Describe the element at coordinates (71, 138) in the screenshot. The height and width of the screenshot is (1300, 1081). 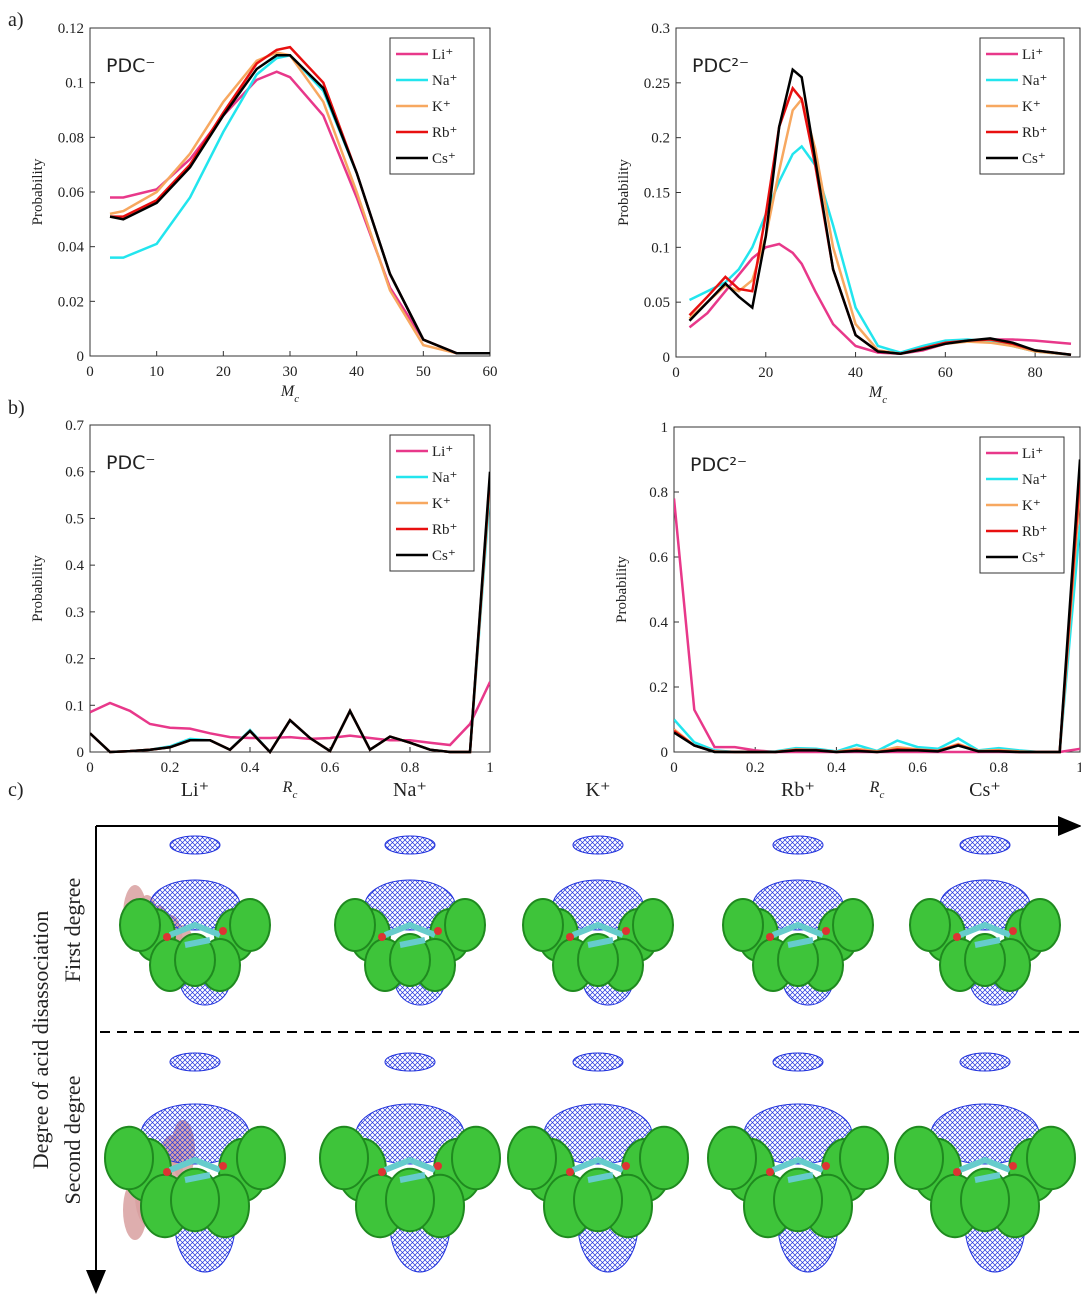
I see `y-tick-label: 0.08` at that location.